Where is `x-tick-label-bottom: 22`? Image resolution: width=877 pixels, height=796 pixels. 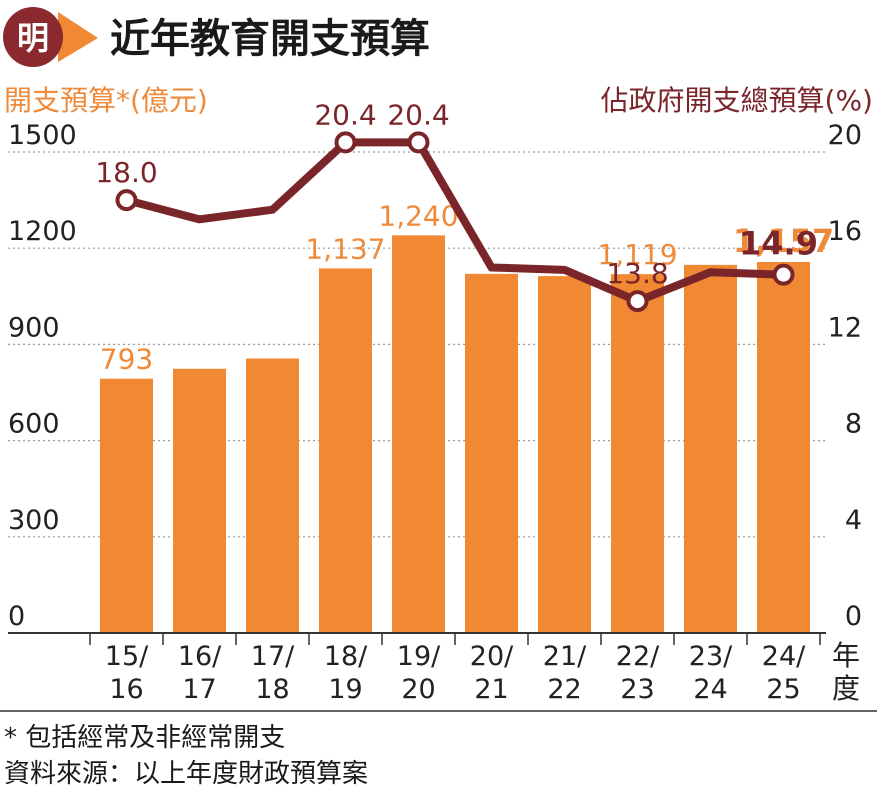
x-tick-label-bottom: 22 is located at coordinates (564, 689).